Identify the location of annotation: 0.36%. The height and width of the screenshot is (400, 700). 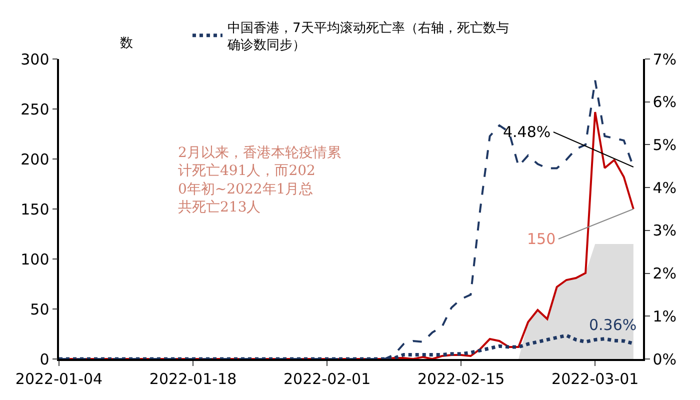
(613, 325).